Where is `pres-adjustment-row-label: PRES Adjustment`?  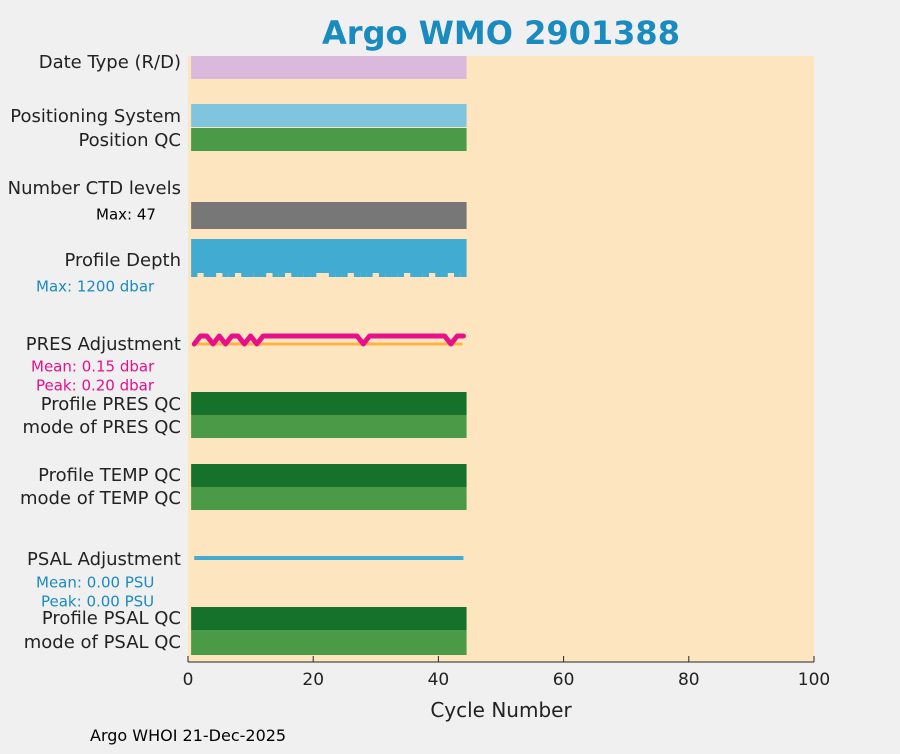
pres-adjustment-row-label: PRES Adjustment is located at coordinates (103, 344).